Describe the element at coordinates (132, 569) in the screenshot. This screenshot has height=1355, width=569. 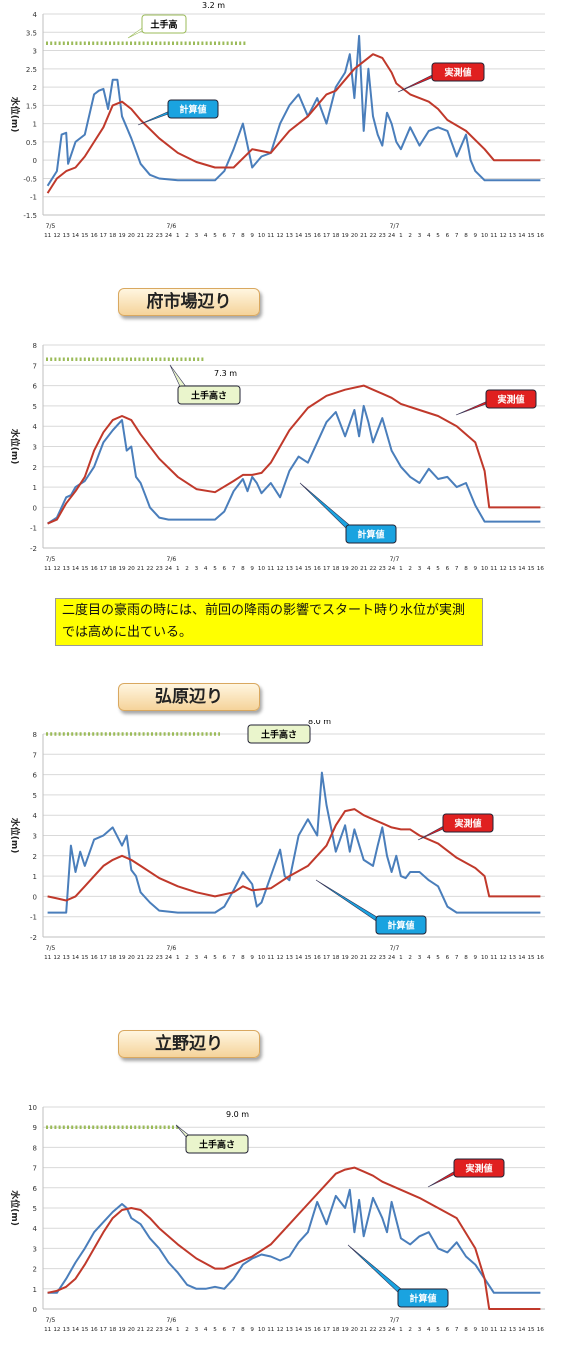
I see `x-tick-label: 20` at that location.